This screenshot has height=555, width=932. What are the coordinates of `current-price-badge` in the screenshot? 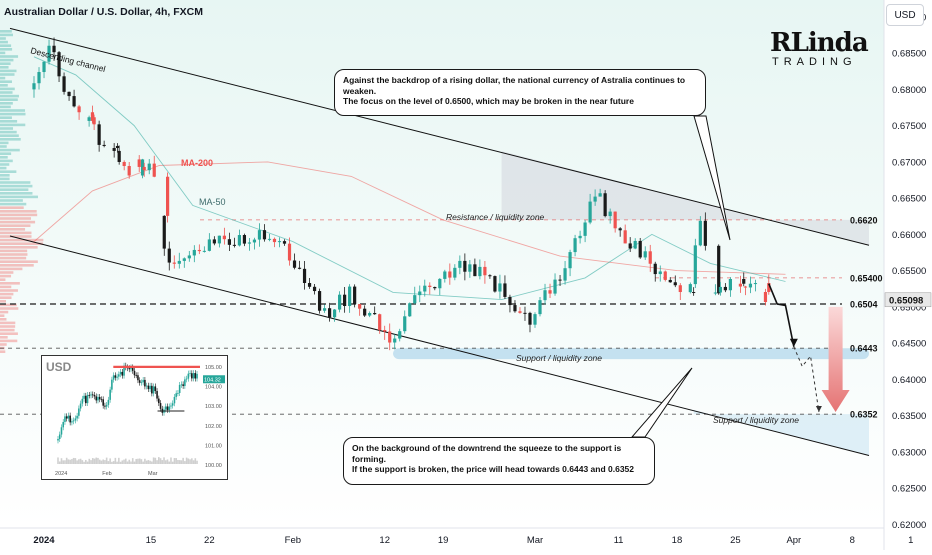 It's located at (908, 300).